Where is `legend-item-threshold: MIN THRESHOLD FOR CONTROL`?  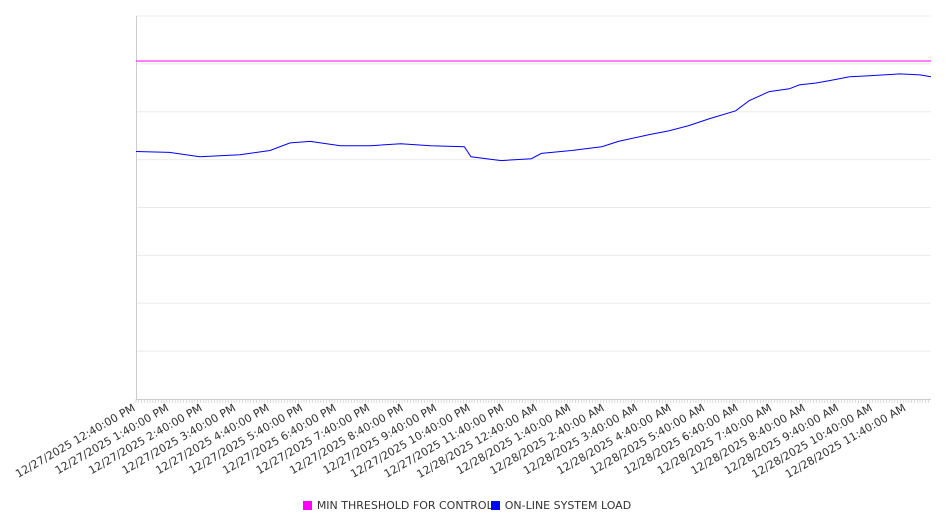
legend-item-threshold: MIN THRESHOLD FOR CONTROL is located at coordinates (397, 505).